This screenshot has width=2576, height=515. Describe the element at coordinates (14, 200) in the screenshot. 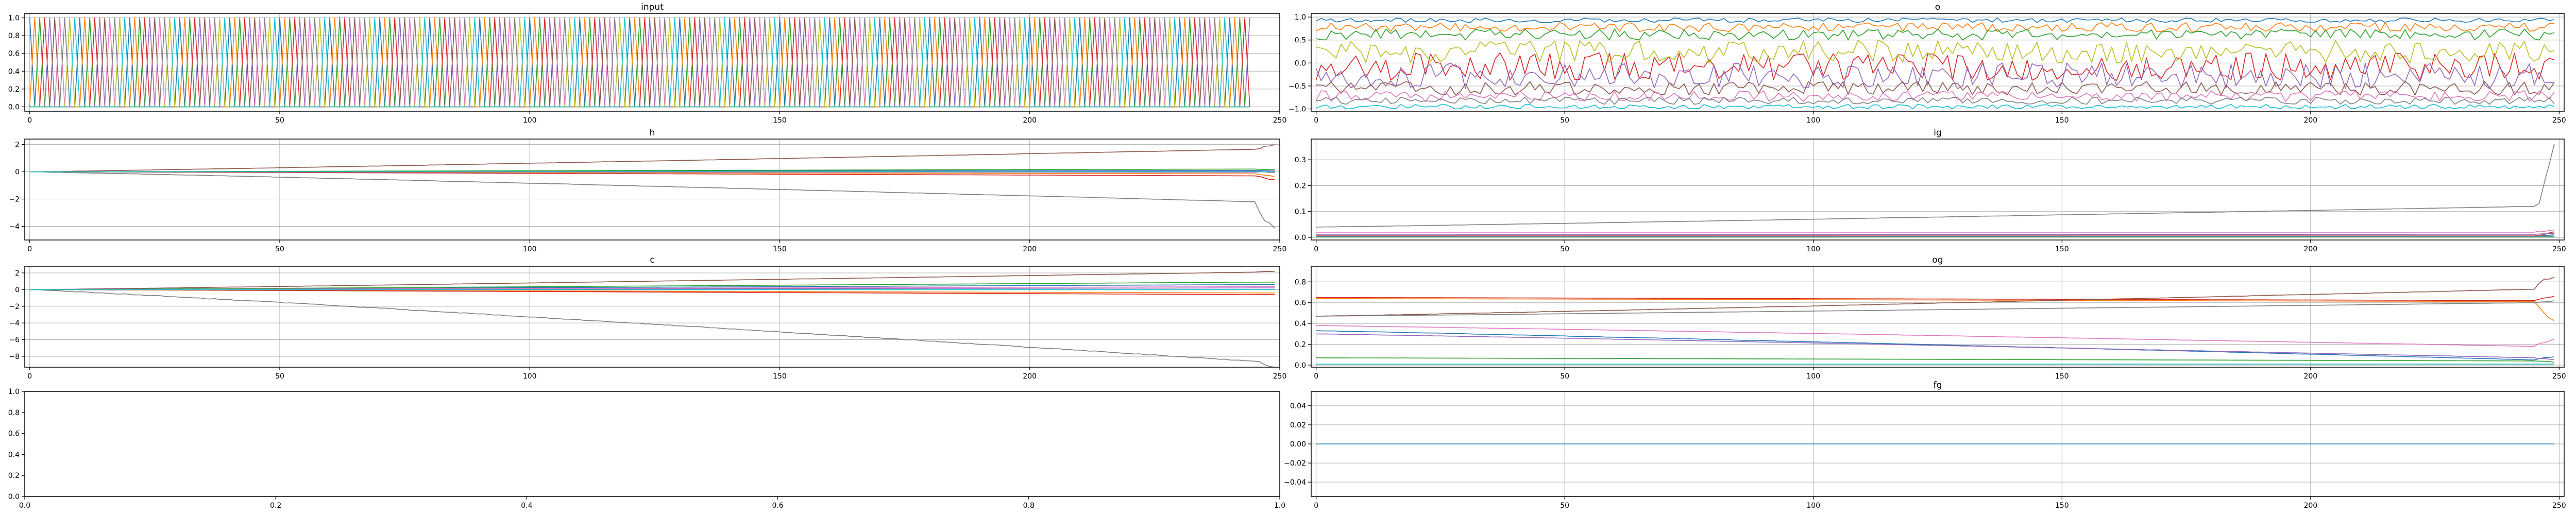

I see `y-tick-label: −2` at that location.